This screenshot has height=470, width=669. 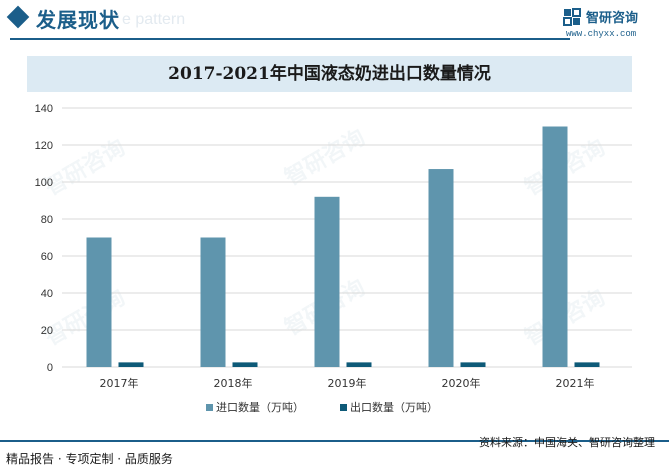 I want to click on y-tick-label: 0, so click(x=50, y=368).